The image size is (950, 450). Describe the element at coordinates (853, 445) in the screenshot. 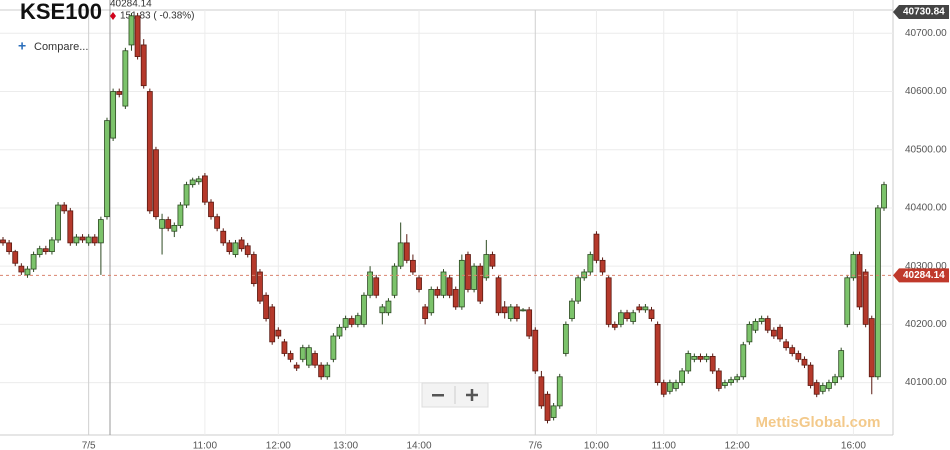

I see `x-tick-label: 16:00` at that location.